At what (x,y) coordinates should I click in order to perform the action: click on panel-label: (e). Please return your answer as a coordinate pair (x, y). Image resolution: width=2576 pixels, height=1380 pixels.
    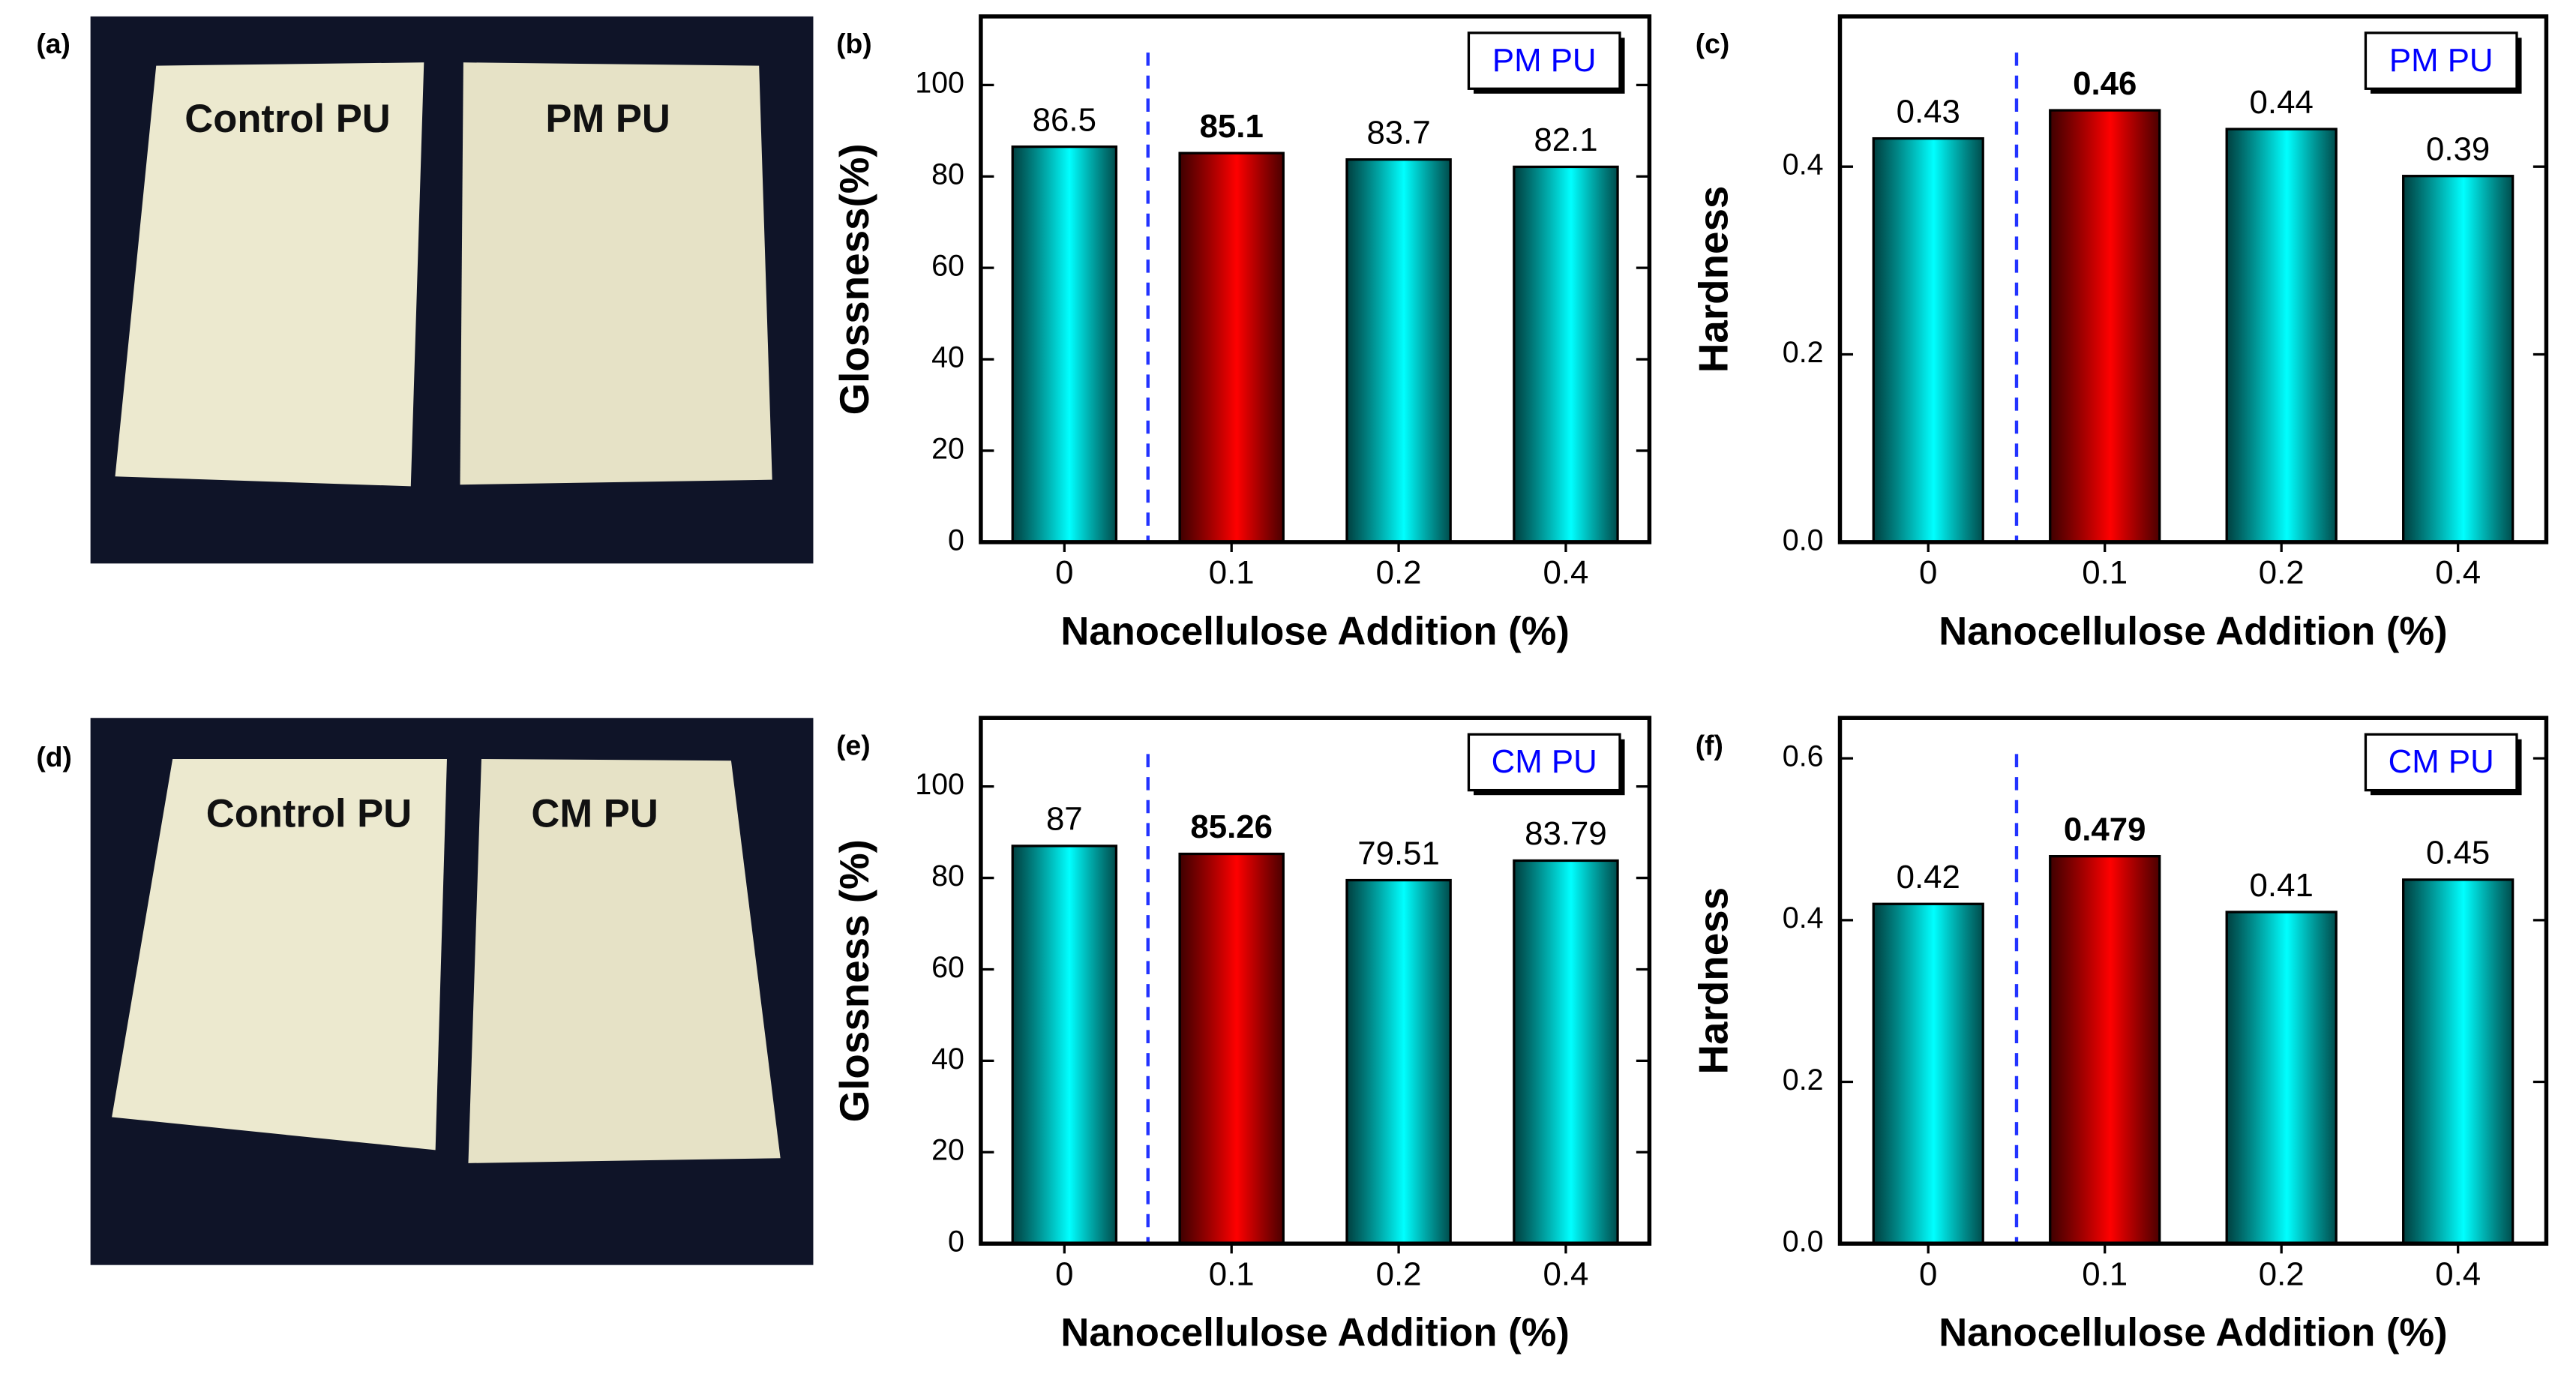
    Looking at the image, I should click on (854, 744).